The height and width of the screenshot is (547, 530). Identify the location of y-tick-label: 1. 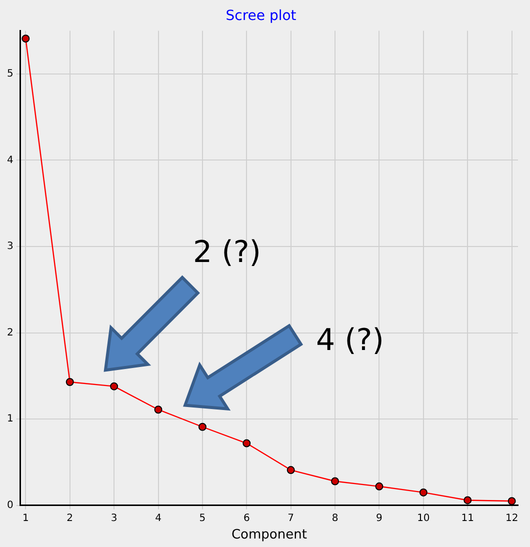
(10, 419).